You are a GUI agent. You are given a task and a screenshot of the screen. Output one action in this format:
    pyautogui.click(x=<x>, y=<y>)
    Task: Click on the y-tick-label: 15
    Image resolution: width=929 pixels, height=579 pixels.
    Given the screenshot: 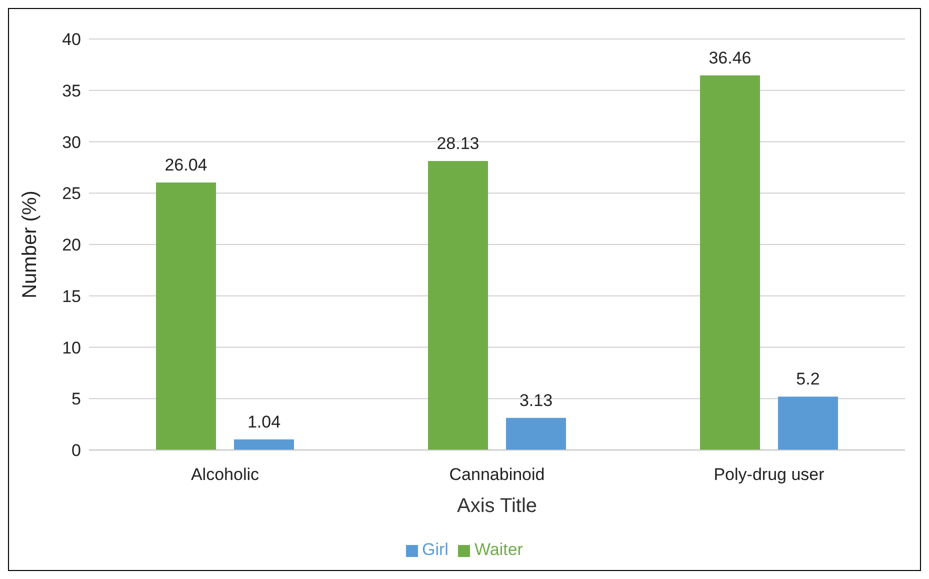 What is the action you would take?
    pyautogui.click(x=71, y=296)
    